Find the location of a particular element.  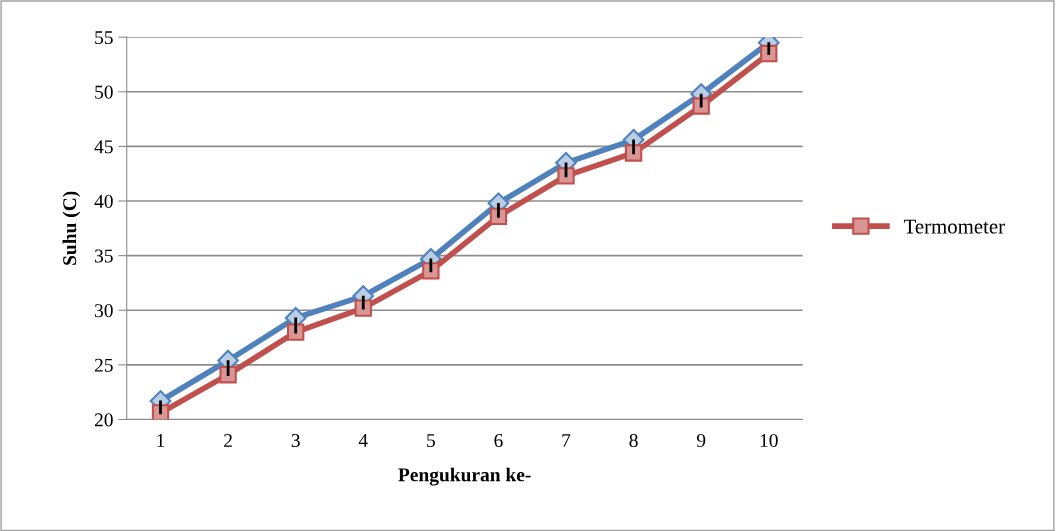

x-tick-label: 9 is located at coordinates (701, 441).